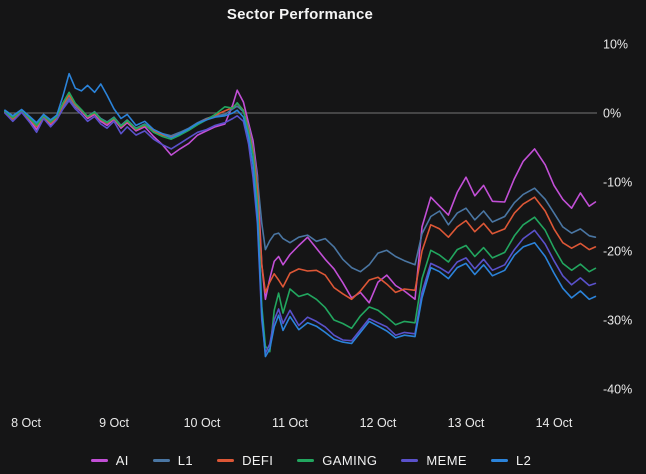  Describe the element at coordinates (306, 460) in the screenshot. I see `legend-swatch-gaming` at that location.